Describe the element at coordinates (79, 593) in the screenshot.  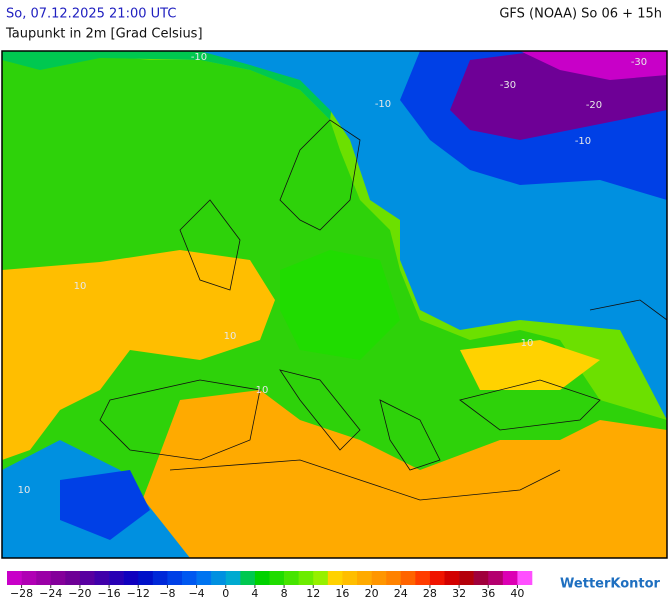
I see `colorbar-tick-label: −20` at that location.